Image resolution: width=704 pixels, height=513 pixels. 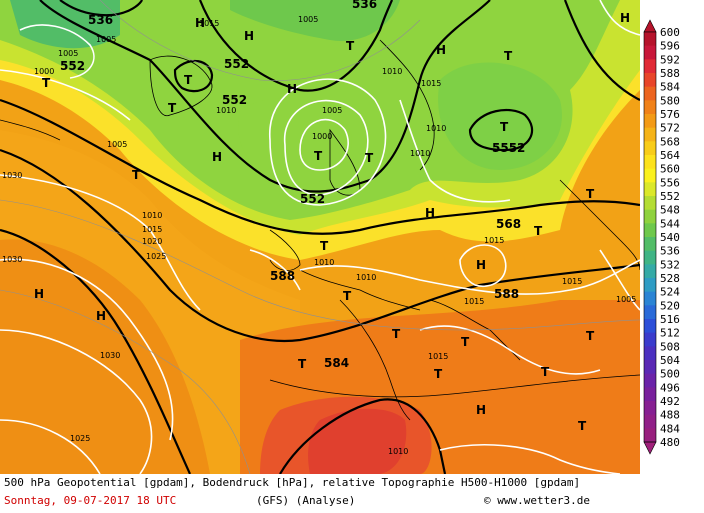 I want to click on scale-value-label: 552, so click(x=670, y=196).